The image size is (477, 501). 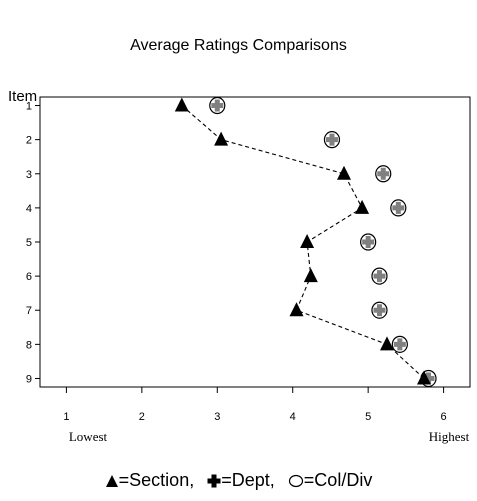 I want to click on legend: =Section, =Dept, =Col/Div, so click(x=238, y=480).